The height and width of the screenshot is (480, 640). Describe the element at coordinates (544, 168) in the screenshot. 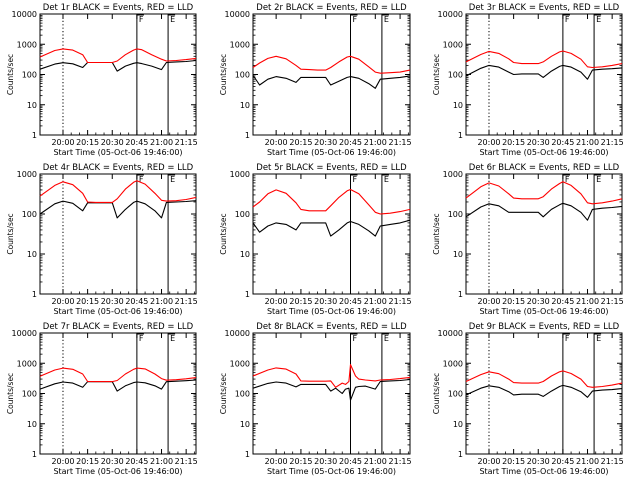

I see `panel-title: Det 6r BLACK = Events, RED = LLD` at that location.